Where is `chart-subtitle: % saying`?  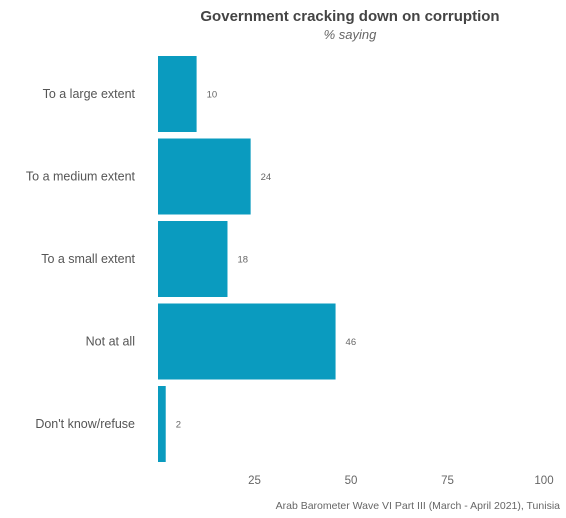
chart-subtitle: % saying is located at coordinates (350, 34).